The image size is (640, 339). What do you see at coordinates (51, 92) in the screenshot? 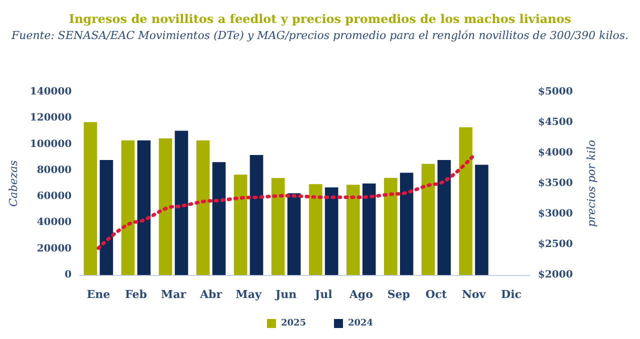
I see `y-tick-label: 140000` at bounding box center [51, 92].